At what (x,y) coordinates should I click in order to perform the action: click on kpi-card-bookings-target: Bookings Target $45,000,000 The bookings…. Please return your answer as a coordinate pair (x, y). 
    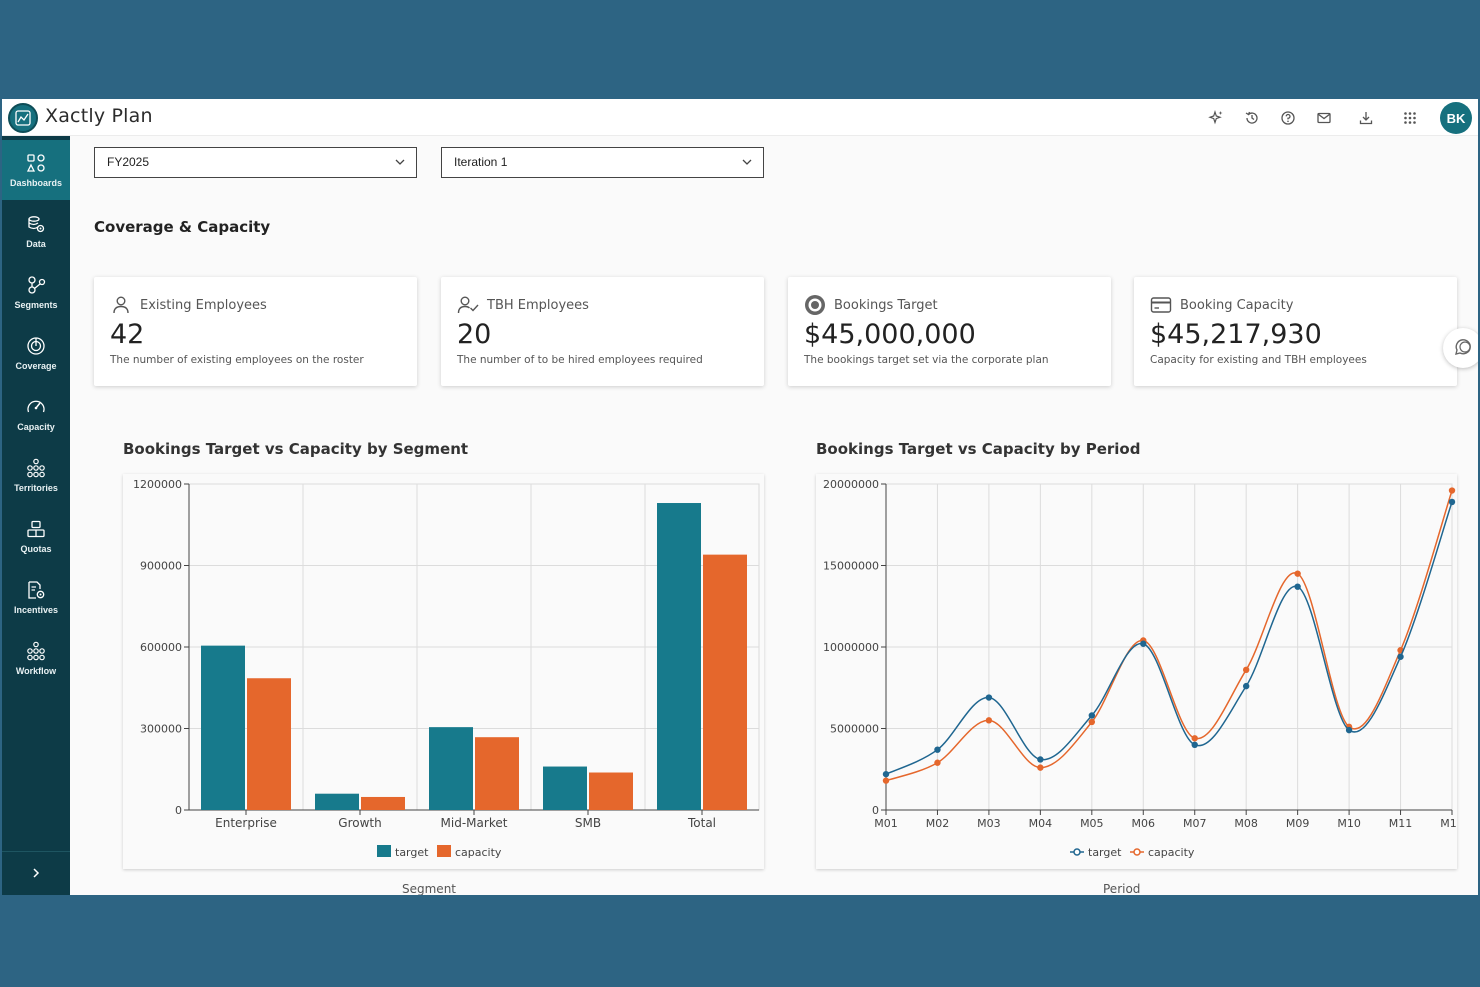
    Looking at the image, I should click on (949, 331).